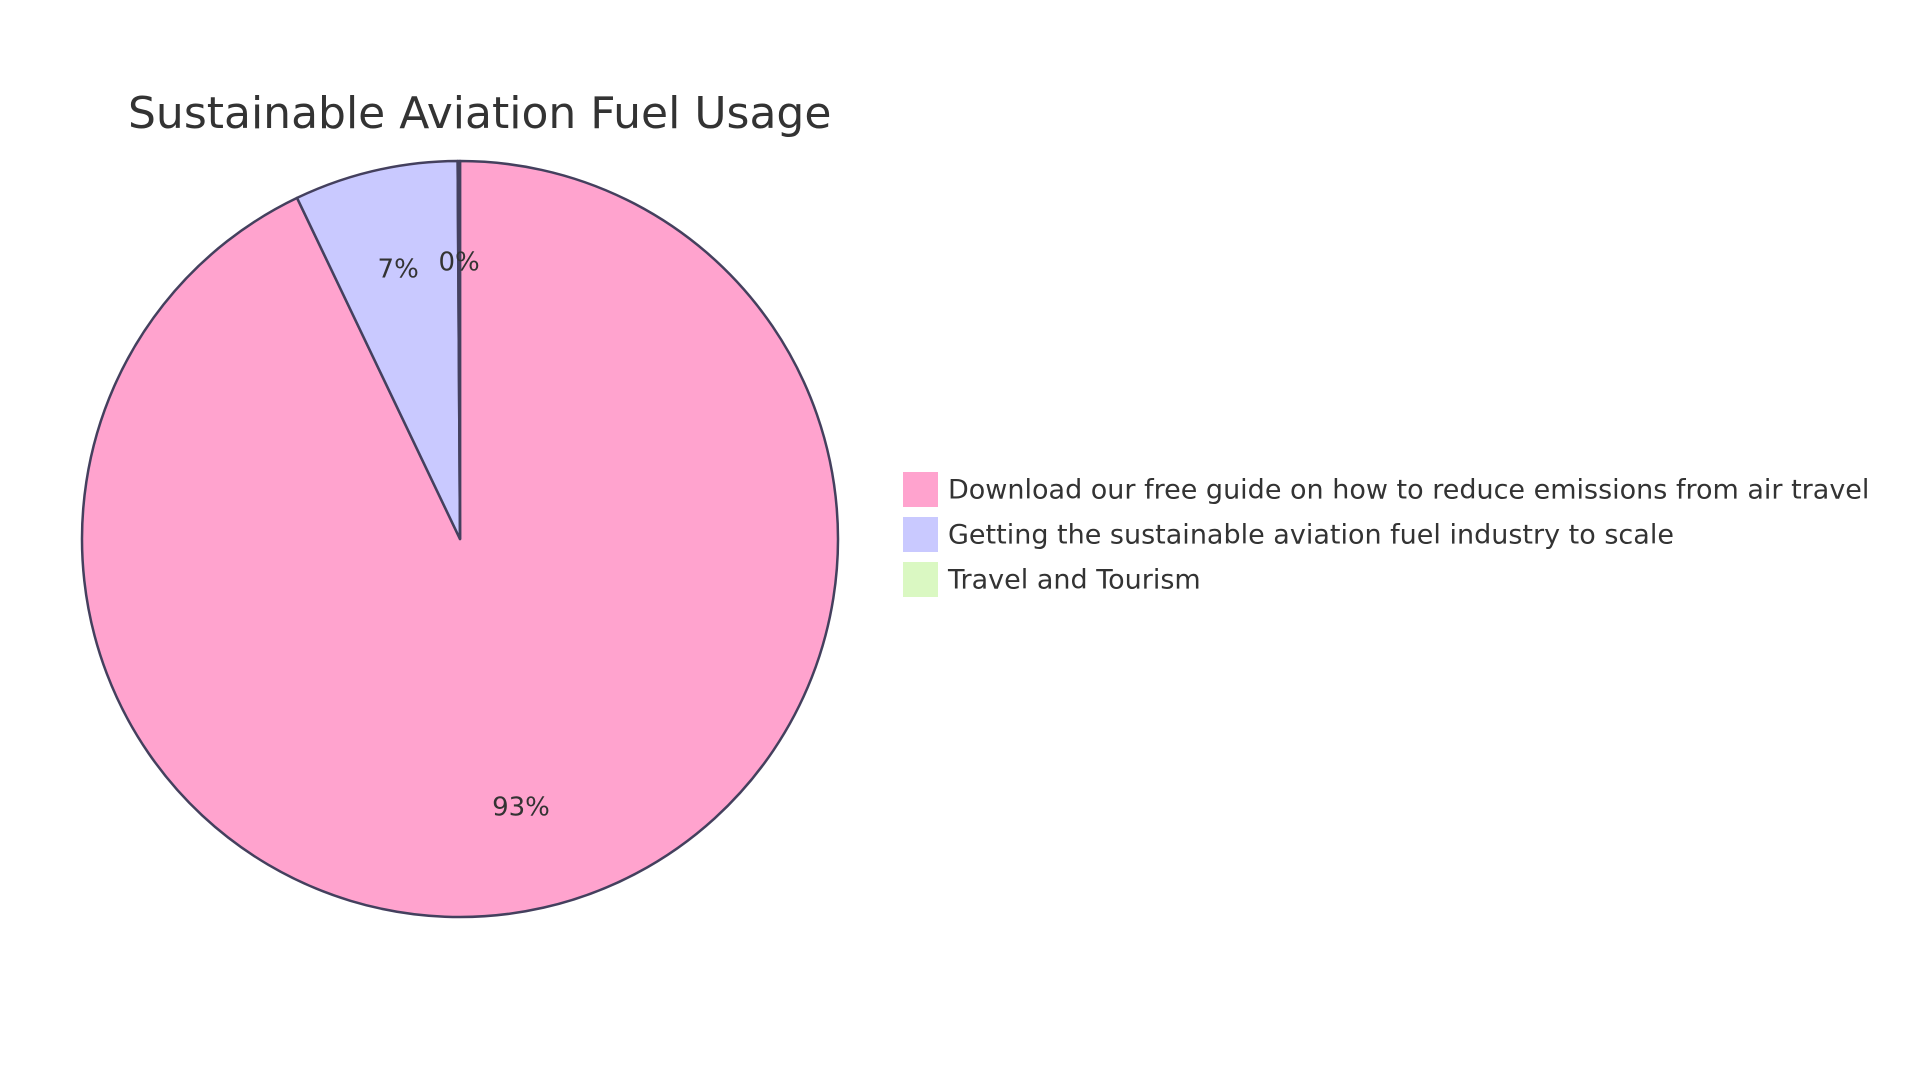 The width and height of the screenshot is (1920, 1080). Describe the element at coordinates (479, 113) in the screenshot. I see `chart-title: Sustainable Aviation Fuel Usage` at that location.